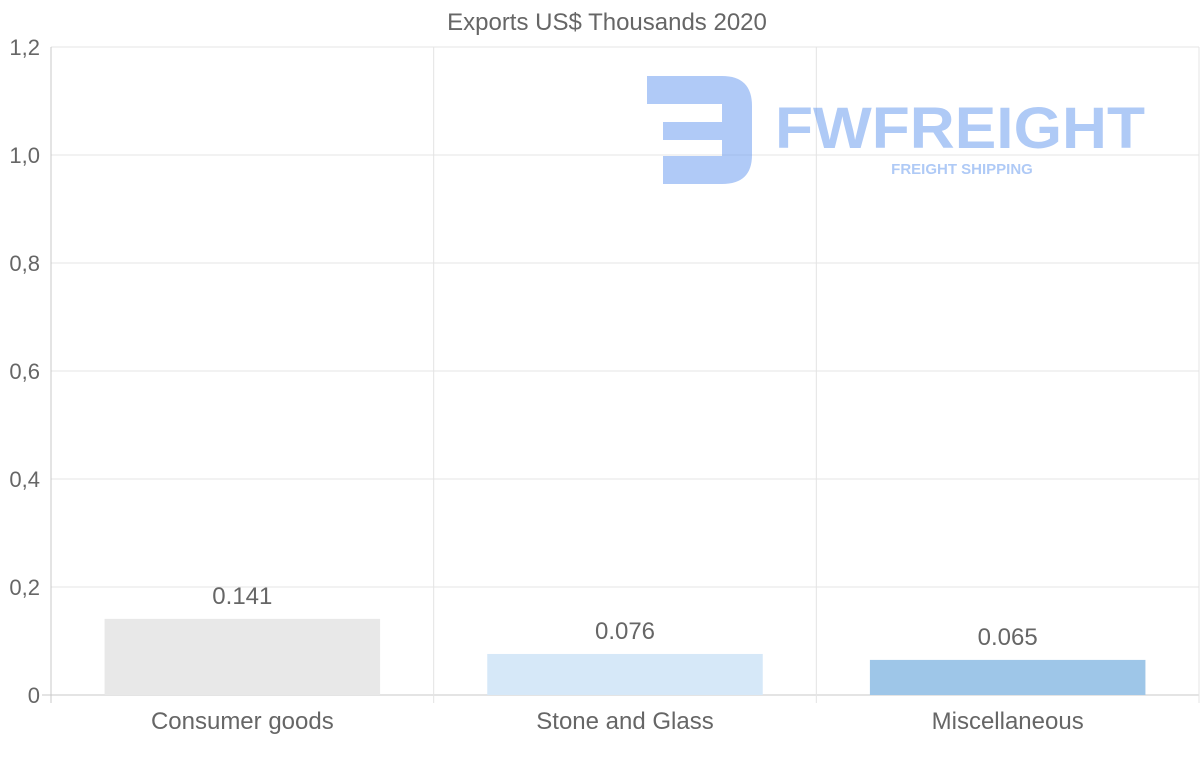 This screenshot has width=1200, height=763. Describe the element at coordinates (242, 721) in the screenshot. I see `x-tick-label: Consumer goods` at that location.